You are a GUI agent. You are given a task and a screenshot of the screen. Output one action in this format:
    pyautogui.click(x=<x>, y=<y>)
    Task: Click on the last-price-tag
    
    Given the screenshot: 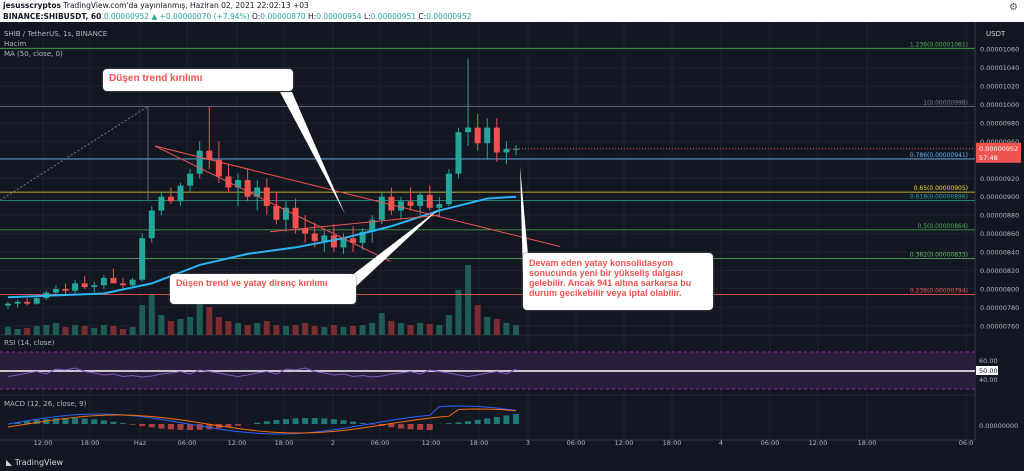 What is the action you would take?
    pyautogui.click(x=998, y=152)
    